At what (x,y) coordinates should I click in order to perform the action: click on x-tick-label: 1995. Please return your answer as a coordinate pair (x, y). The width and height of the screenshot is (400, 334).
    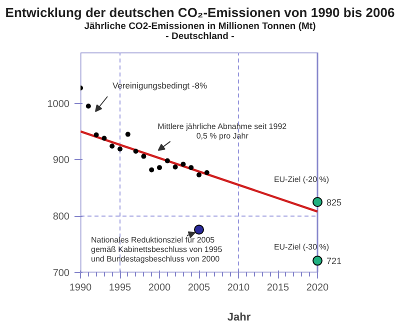
    Looking at the image, I should click on (120, 288).